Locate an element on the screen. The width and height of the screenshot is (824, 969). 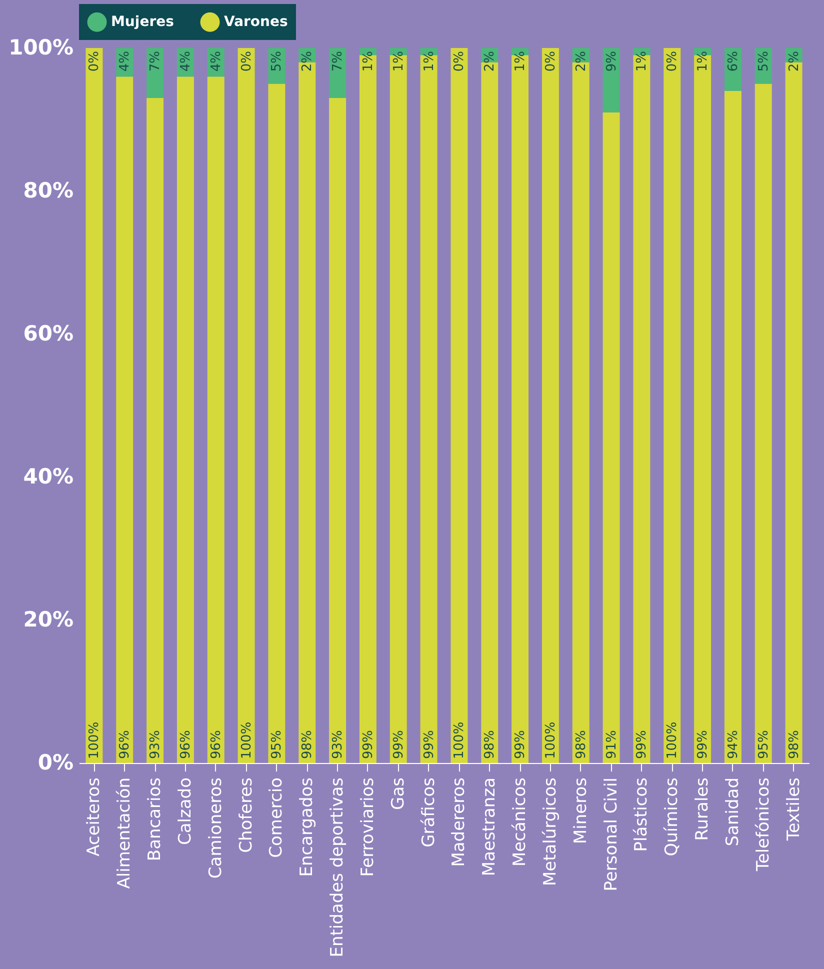
legend-label: Varones is located at coordinates (256, 22).